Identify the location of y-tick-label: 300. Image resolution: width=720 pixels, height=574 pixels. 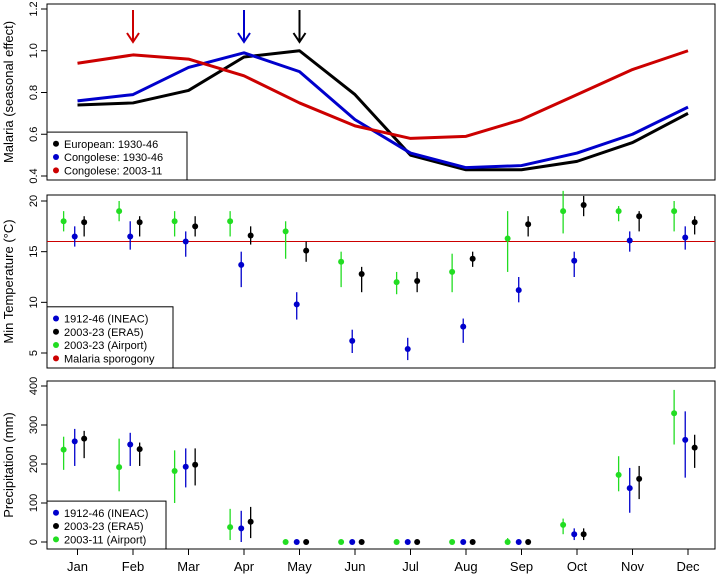
(34, 425).